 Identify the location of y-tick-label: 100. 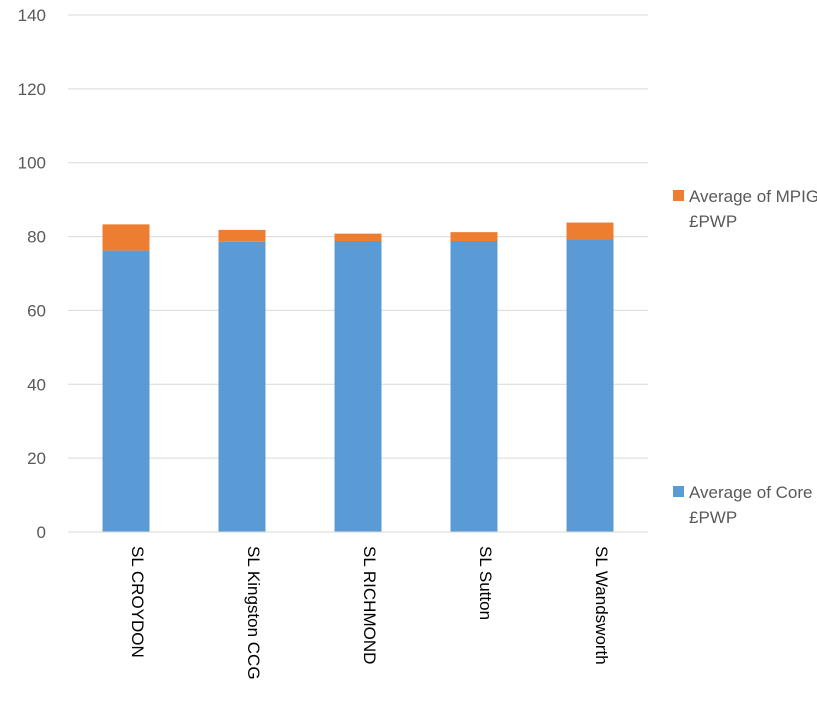
(32, 163).